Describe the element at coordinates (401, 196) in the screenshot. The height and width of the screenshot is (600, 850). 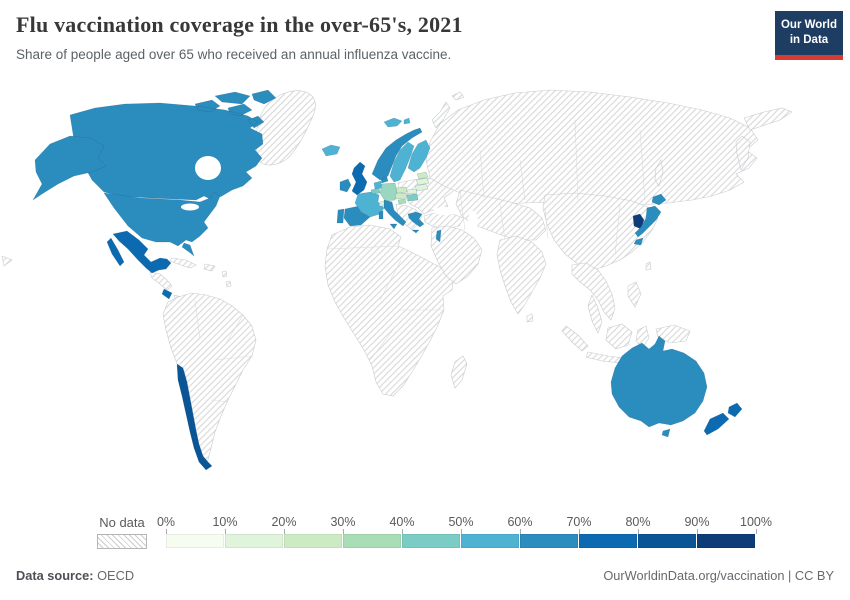
I see `country-austria` at that location.